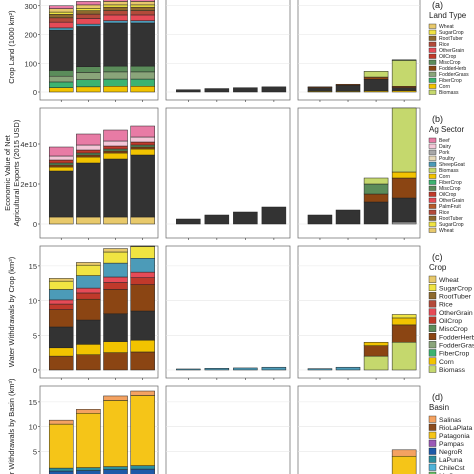 The height and width of the screenshot is (474, 474). What do you see at coordinates (432, 74) in the screenshot?
I see `legend-swatch-foddergrass` at bounding box center [432, 74].